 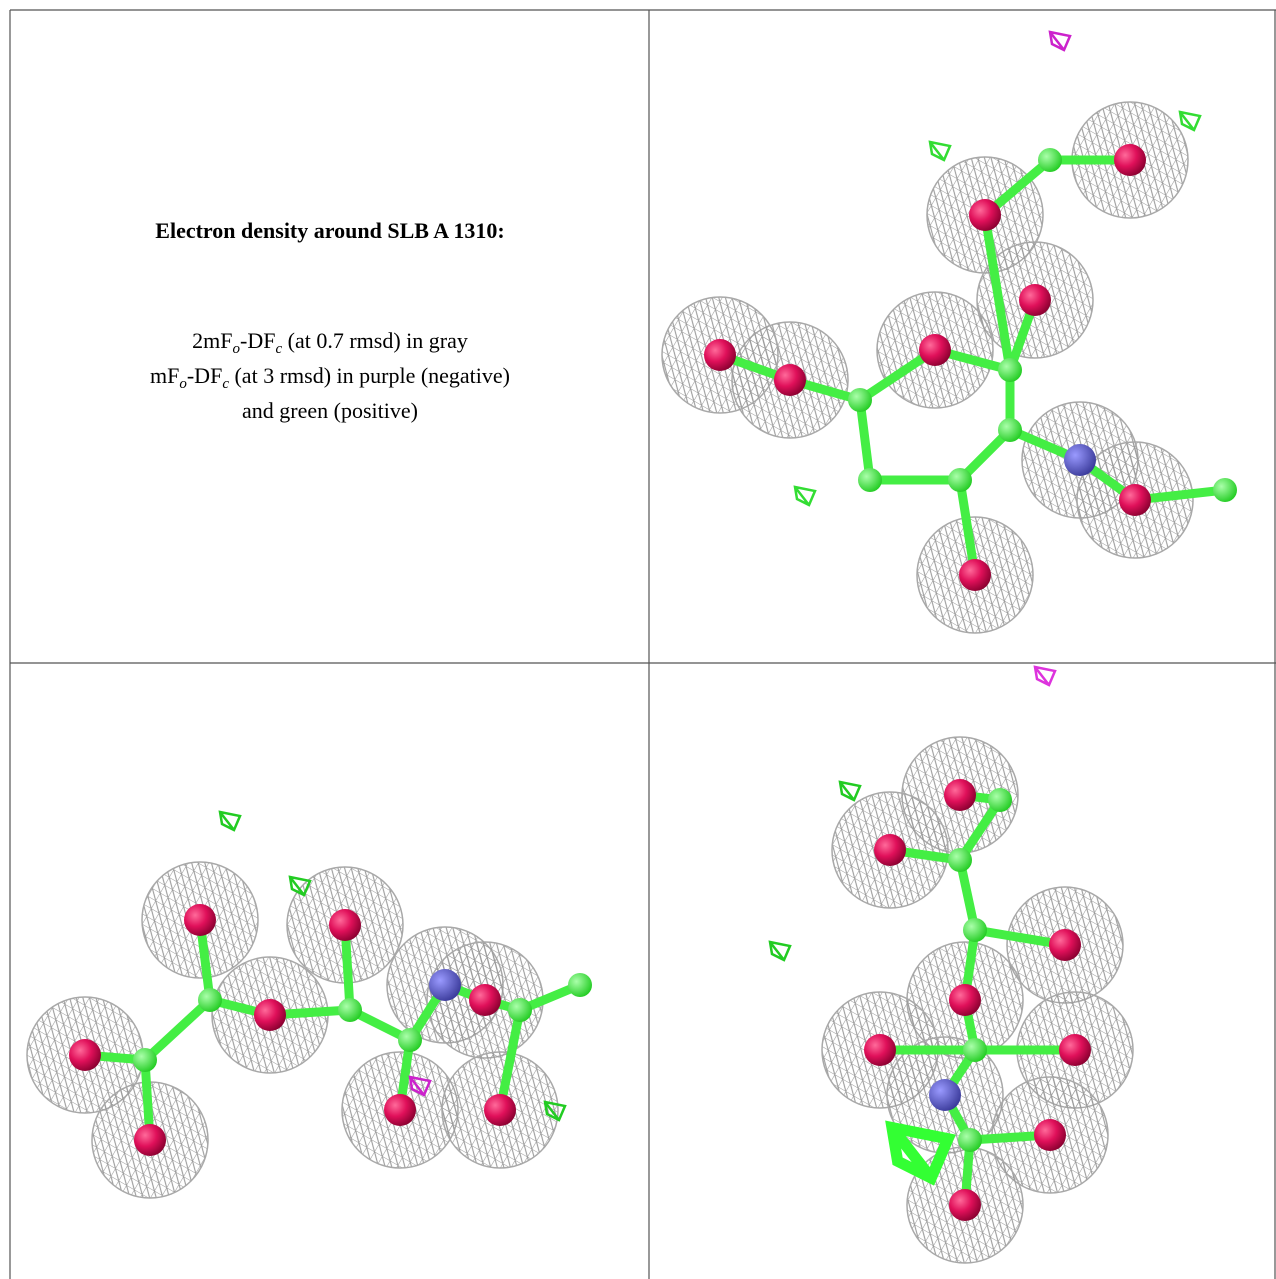 I want to click on caption-line: and green (positive), so click(x=330, y=410).